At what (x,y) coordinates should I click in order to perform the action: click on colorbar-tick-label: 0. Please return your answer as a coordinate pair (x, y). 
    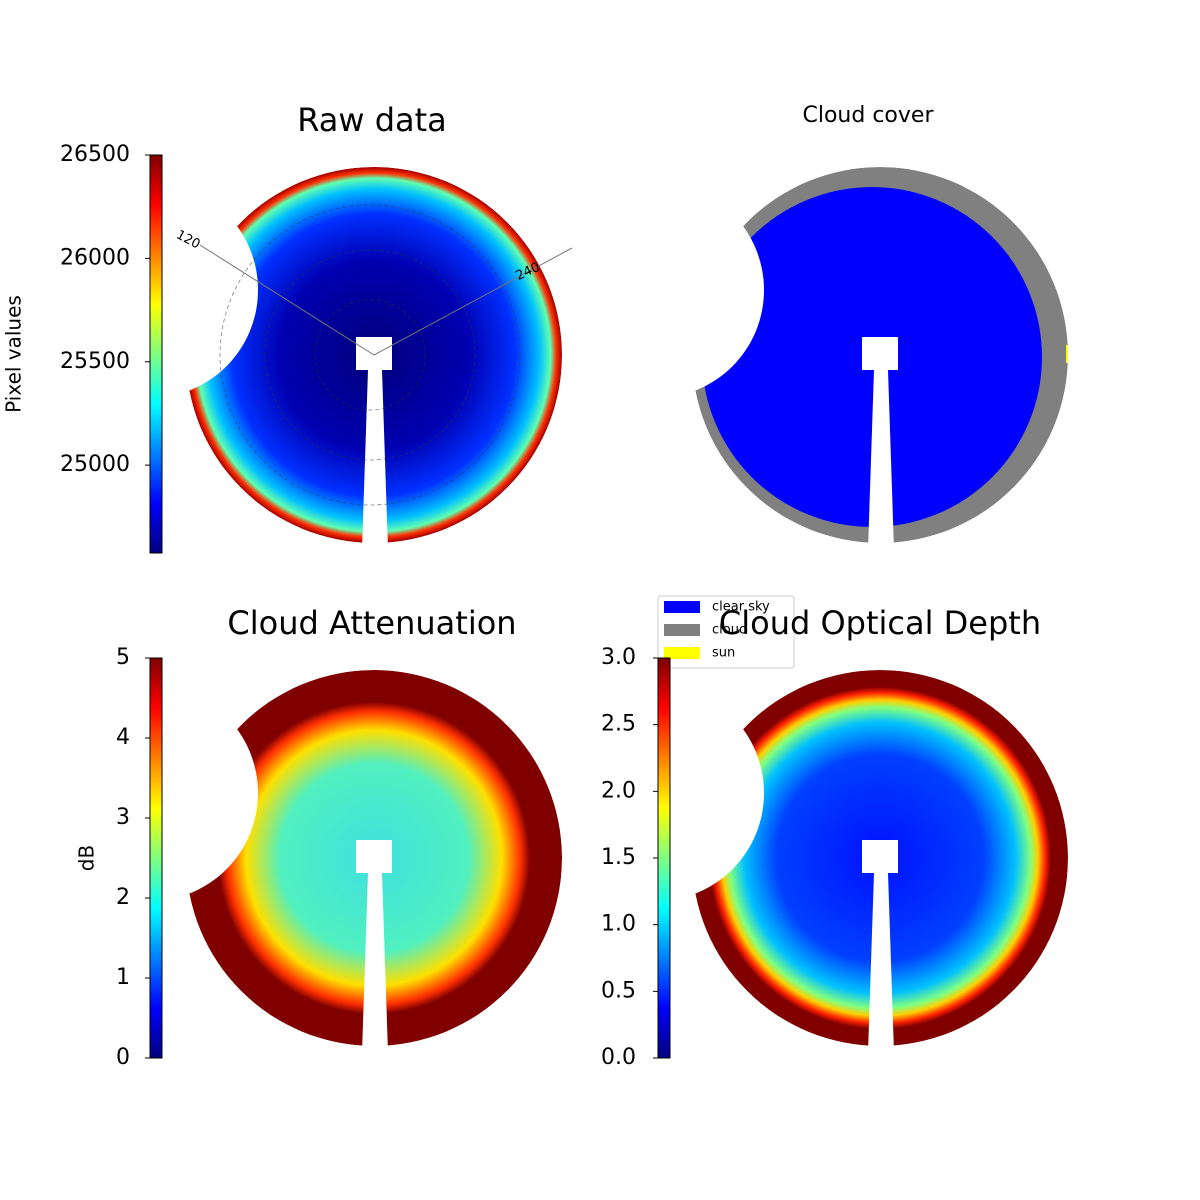
    Looking at the image, I should click on (123, 1057).